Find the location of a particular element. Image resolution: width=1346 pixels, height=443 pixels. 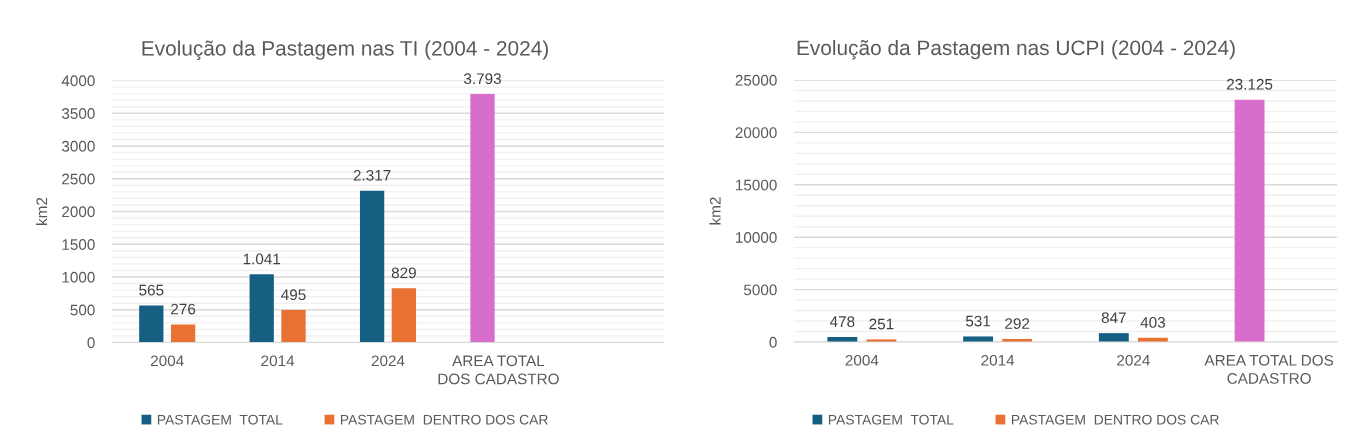

data-label: 276 is located at coordinates (183, 309).